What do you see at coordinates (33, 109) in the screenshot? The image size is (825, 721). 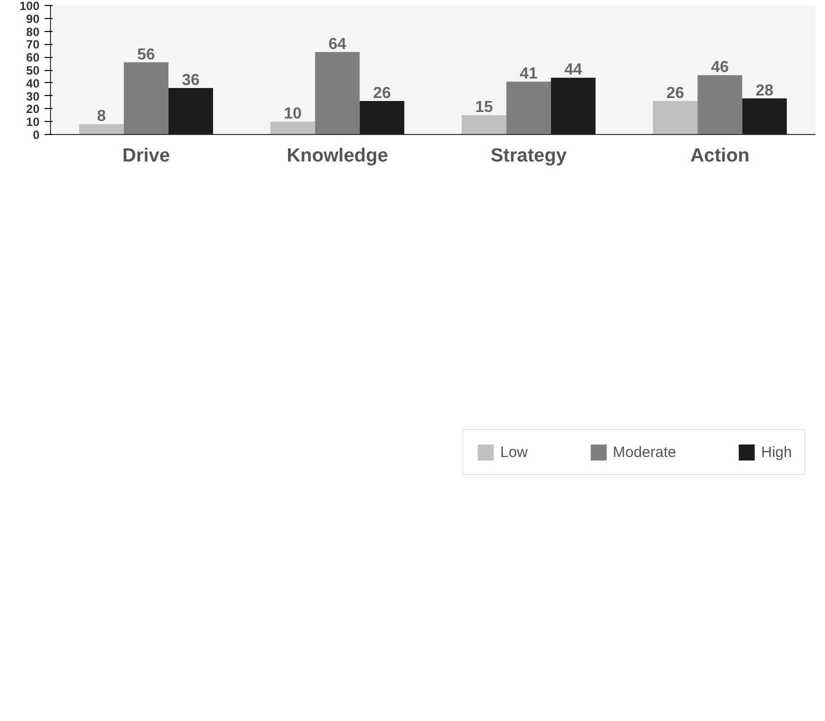 I see `y-tick-label: 20` at bounding box center [33, 109].